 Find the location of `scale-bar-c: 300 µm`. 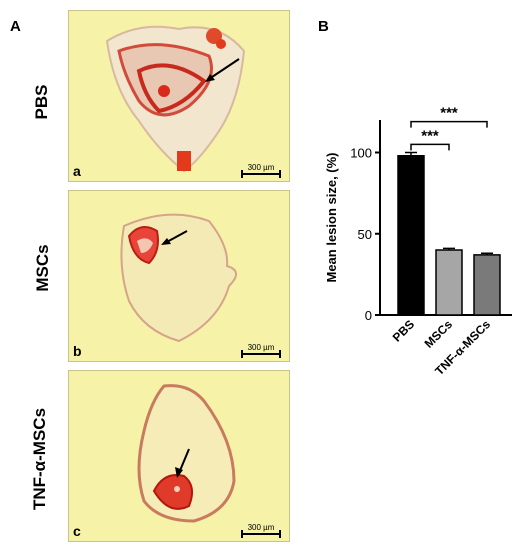

scale-bar-c: 300 µm is located at coordinates (261, 530).